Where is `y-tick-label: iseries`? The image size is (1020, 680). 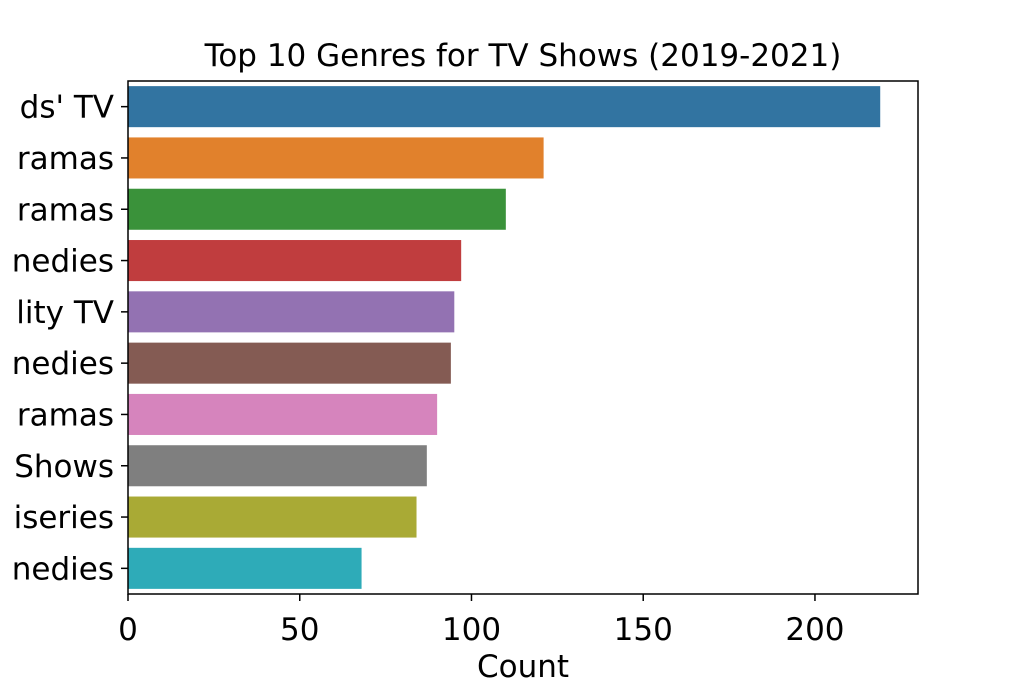
y-tick-label: iseries is located at coordinates (64, 518).